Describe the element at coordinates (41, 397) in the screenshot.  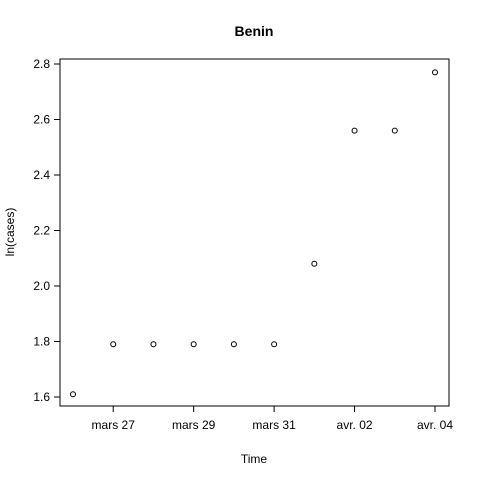
I see `y-tick-label: 1.6` at that location.